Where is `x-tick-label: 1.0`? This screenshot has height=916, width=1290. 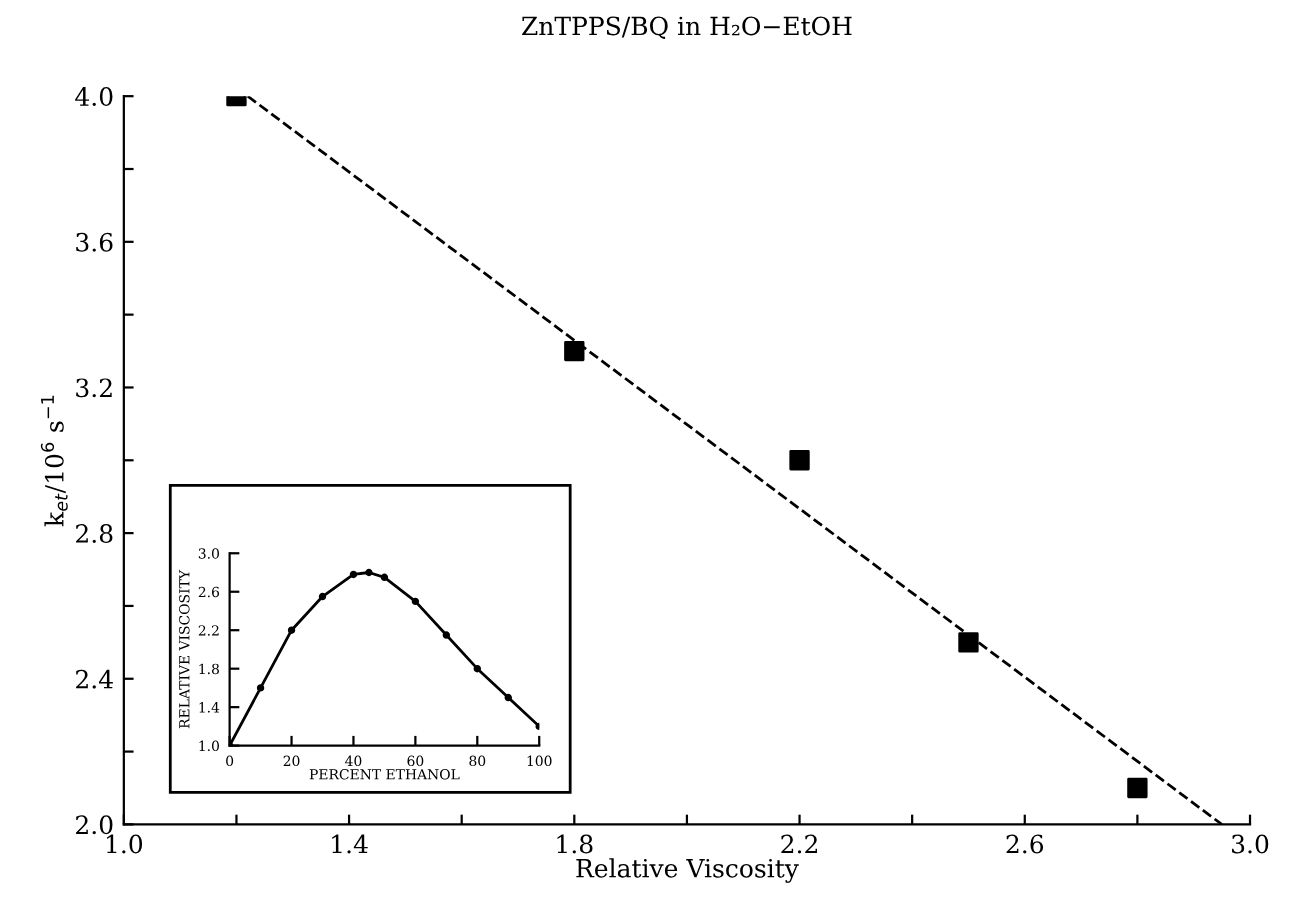 x-tick-label: 1.0 is located at coordinates (125, 844).